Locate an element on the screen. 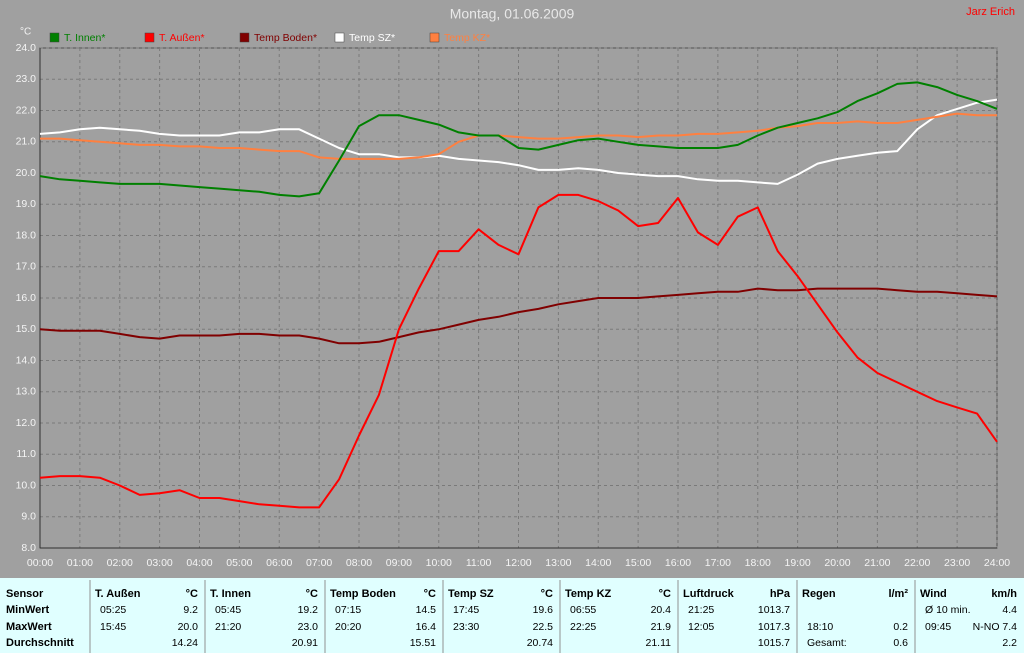 The image size is (1024, 653). cell-value: 15.51 is located at coordinates (423, 643).